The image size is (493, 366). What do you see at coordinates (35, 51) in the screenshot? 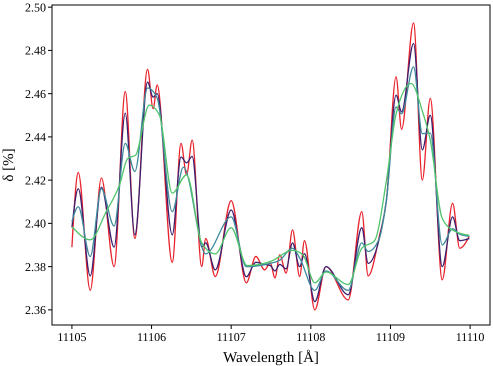
I see `y-tick-label: 2.48` at bounding box center [35, 51].